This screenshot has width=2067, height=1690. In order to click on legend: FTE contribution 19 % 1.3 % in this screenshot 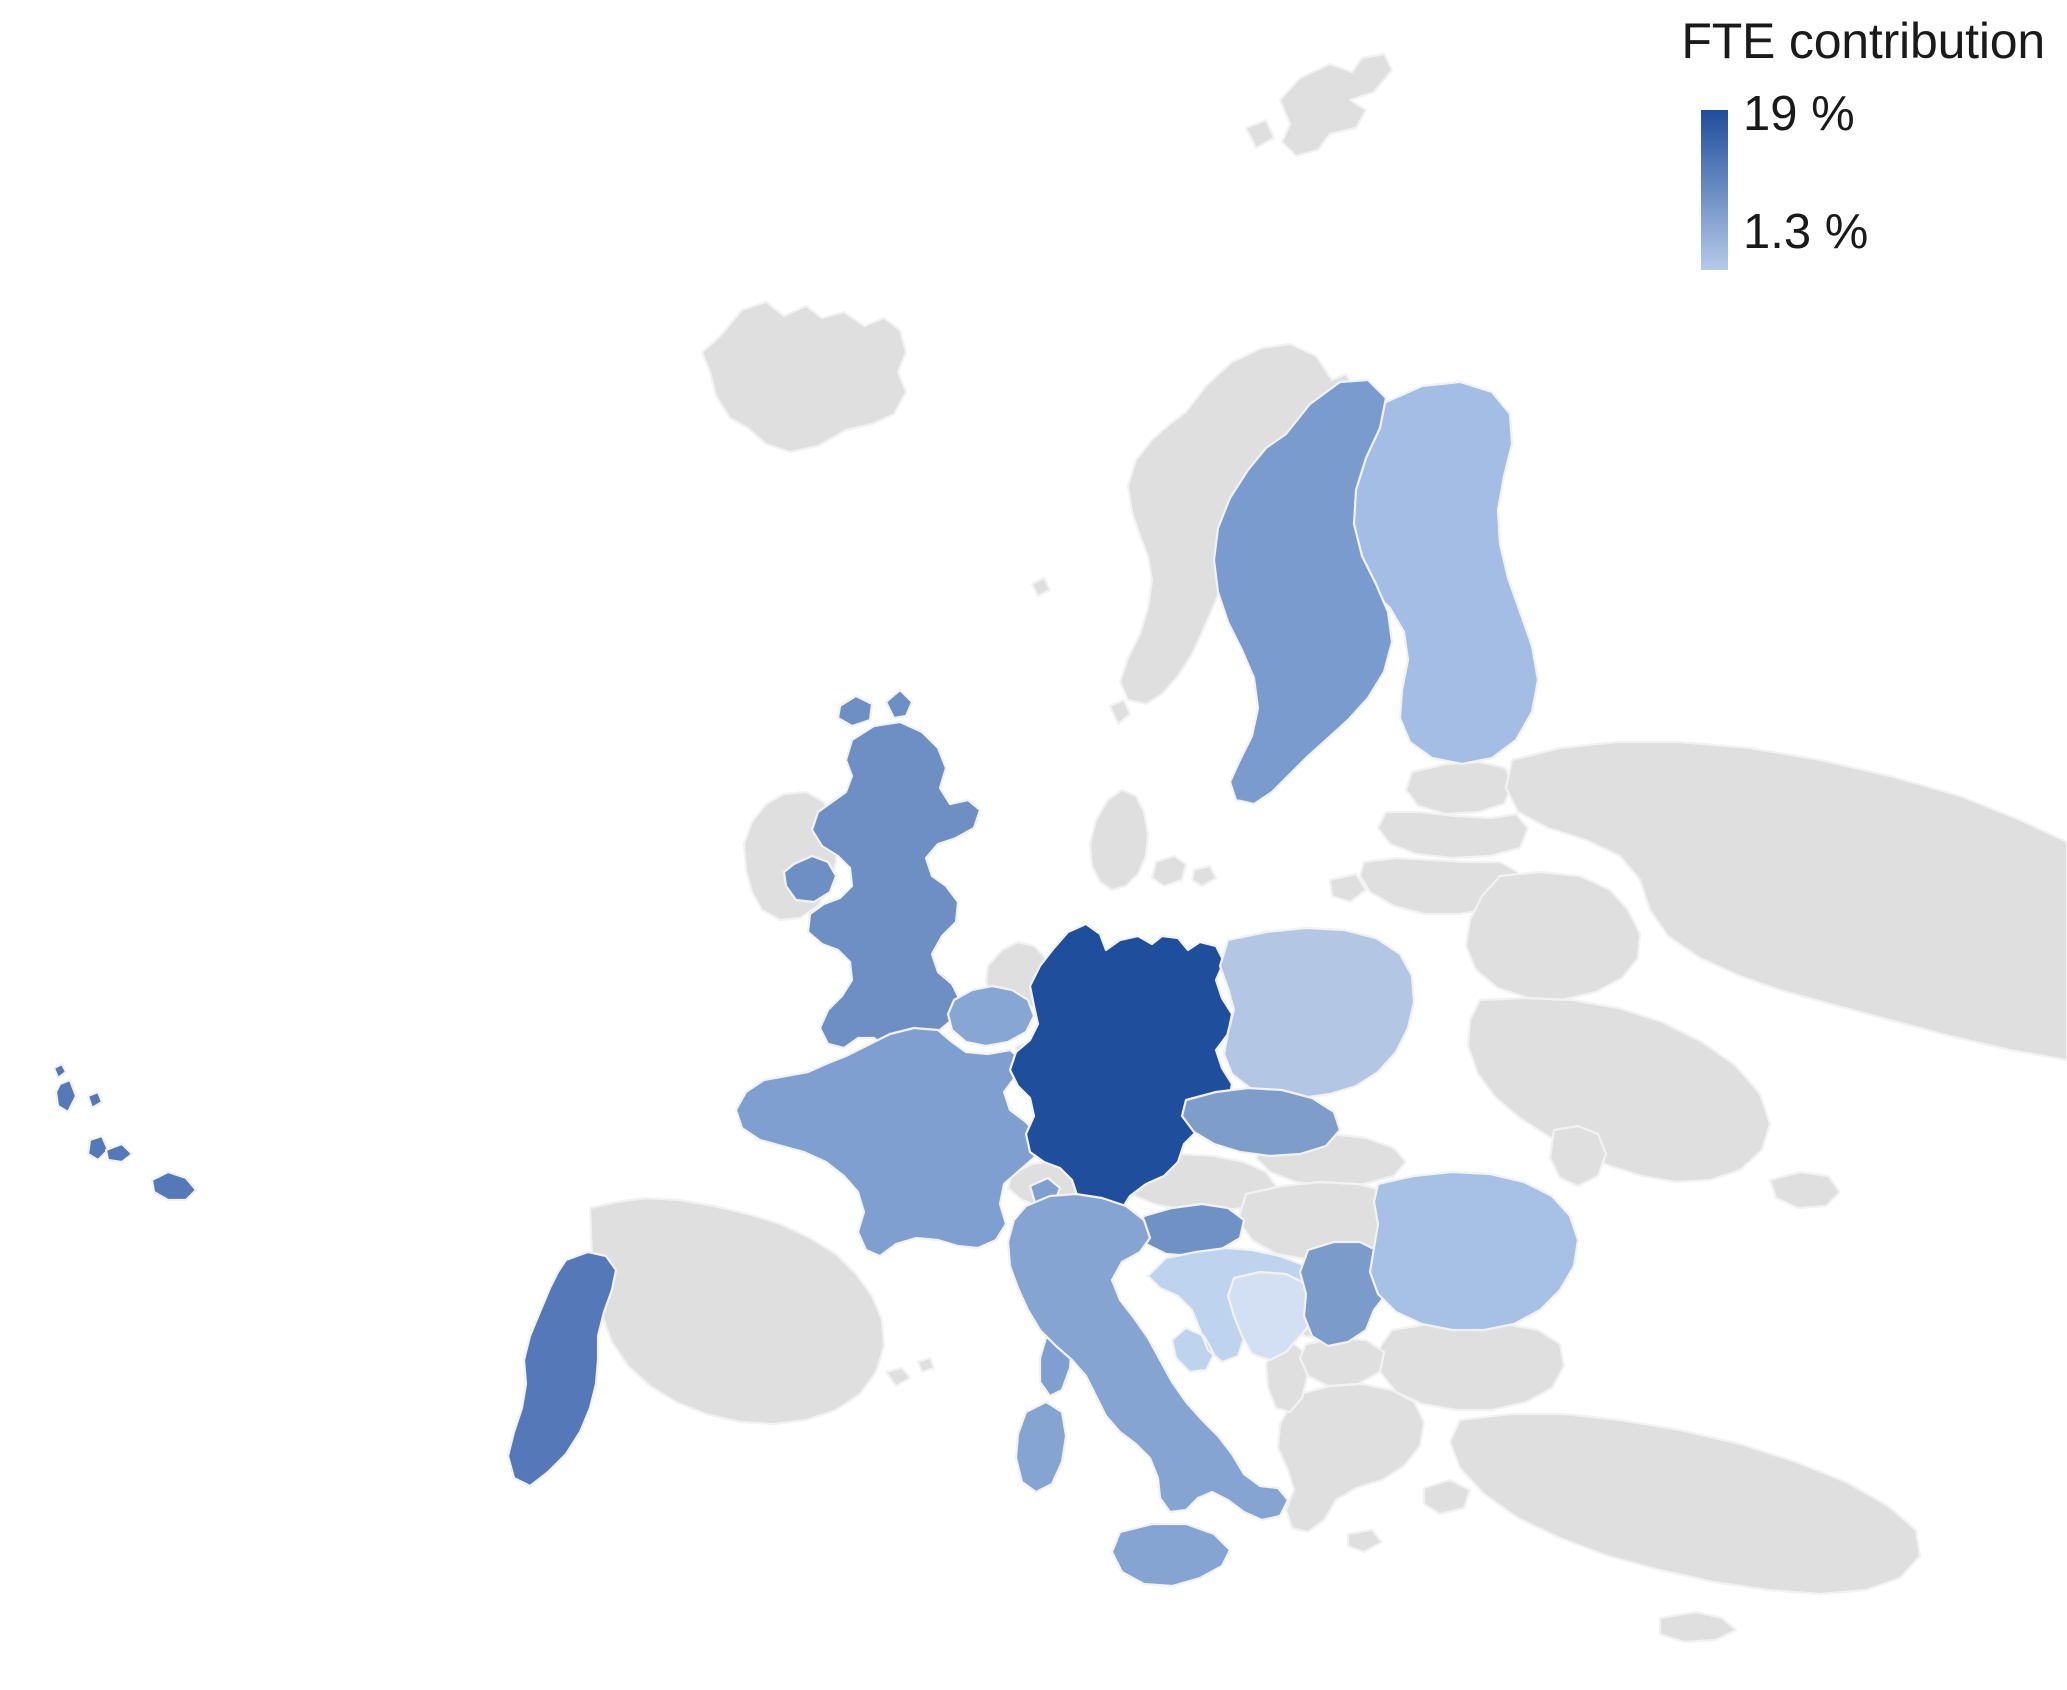, I will do `click(1838, 148)`.